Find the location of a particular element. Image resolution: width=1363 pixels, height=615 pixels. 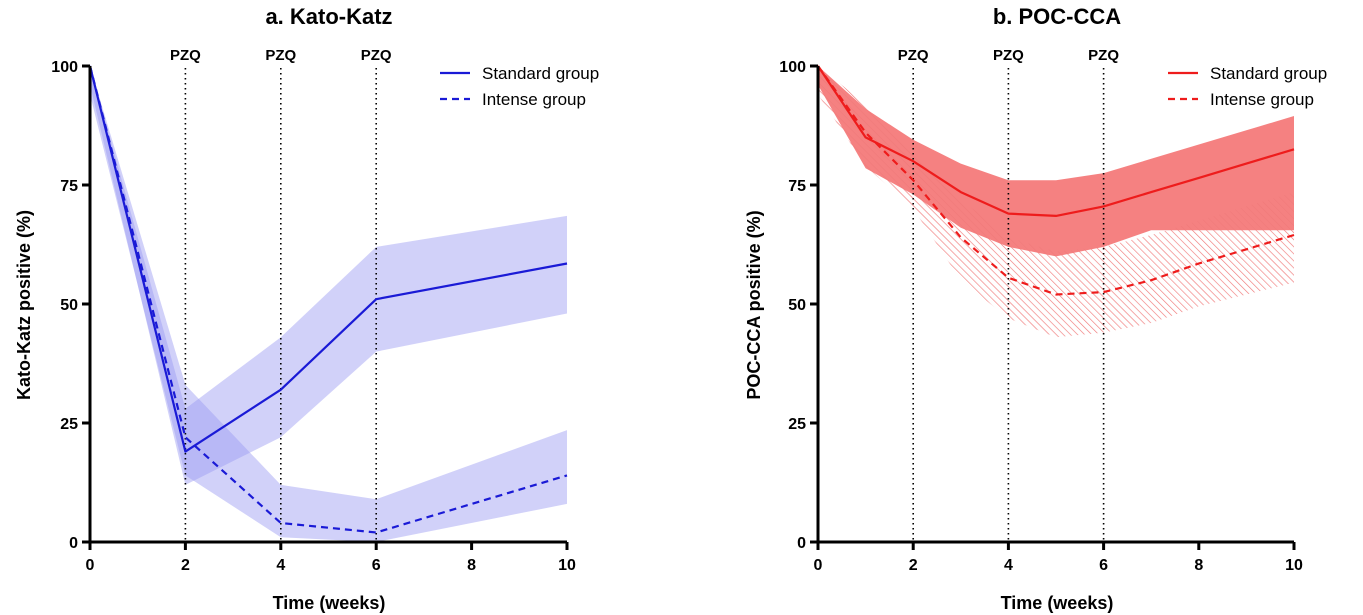

panel-b-x-tick-label: 4 is located at coordinates (1008, 565).